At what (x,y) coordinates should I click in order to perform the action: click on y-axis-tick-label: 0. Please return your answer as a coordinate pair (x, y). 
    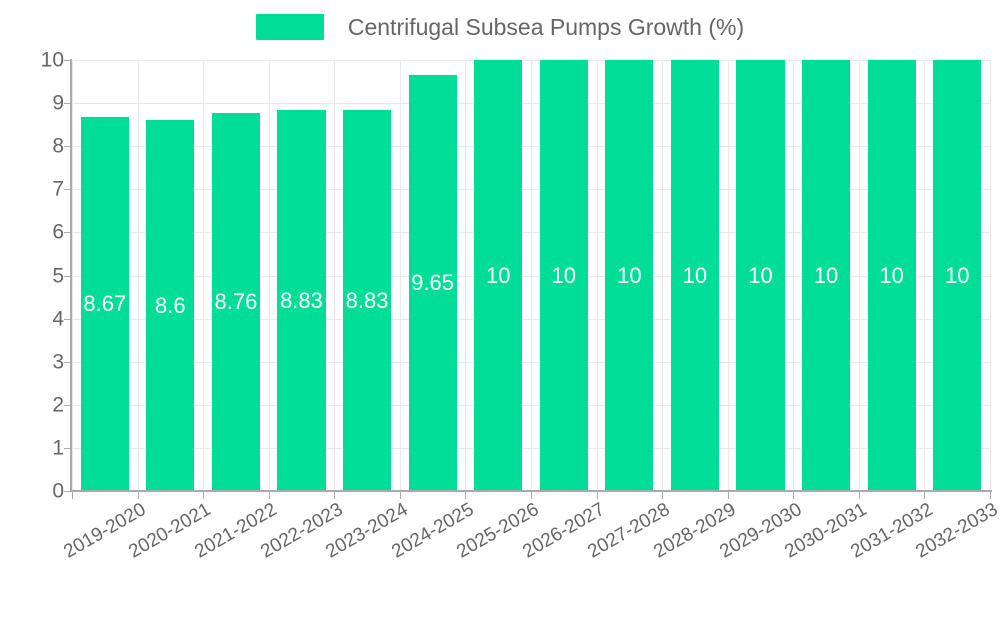
    Looking at the image, I should click on (58, 491).